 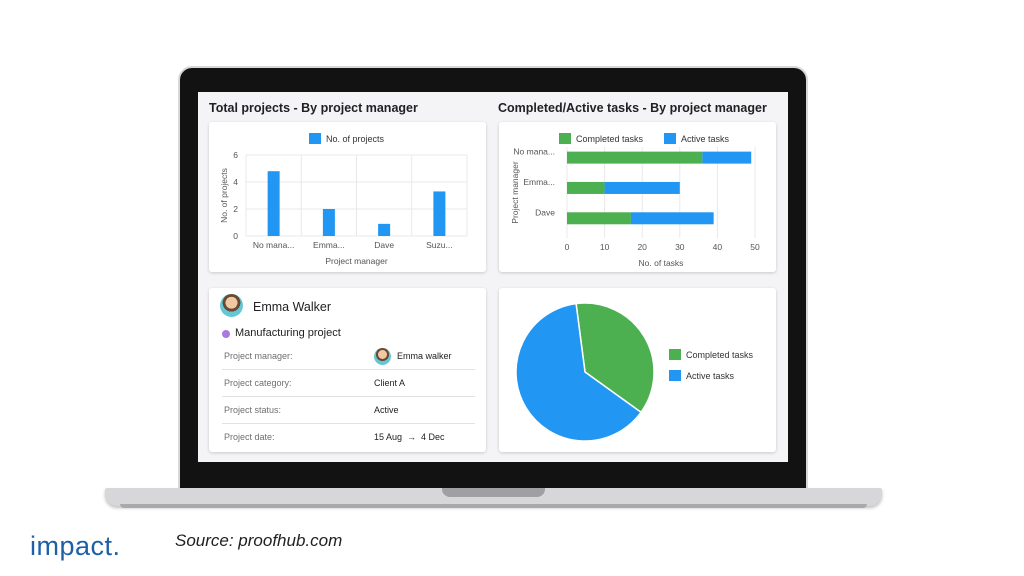 What do you see at coordinates (235, 182) in the screenshot?
I see `y-tick-label: 4` at bounding box center [235, 182].